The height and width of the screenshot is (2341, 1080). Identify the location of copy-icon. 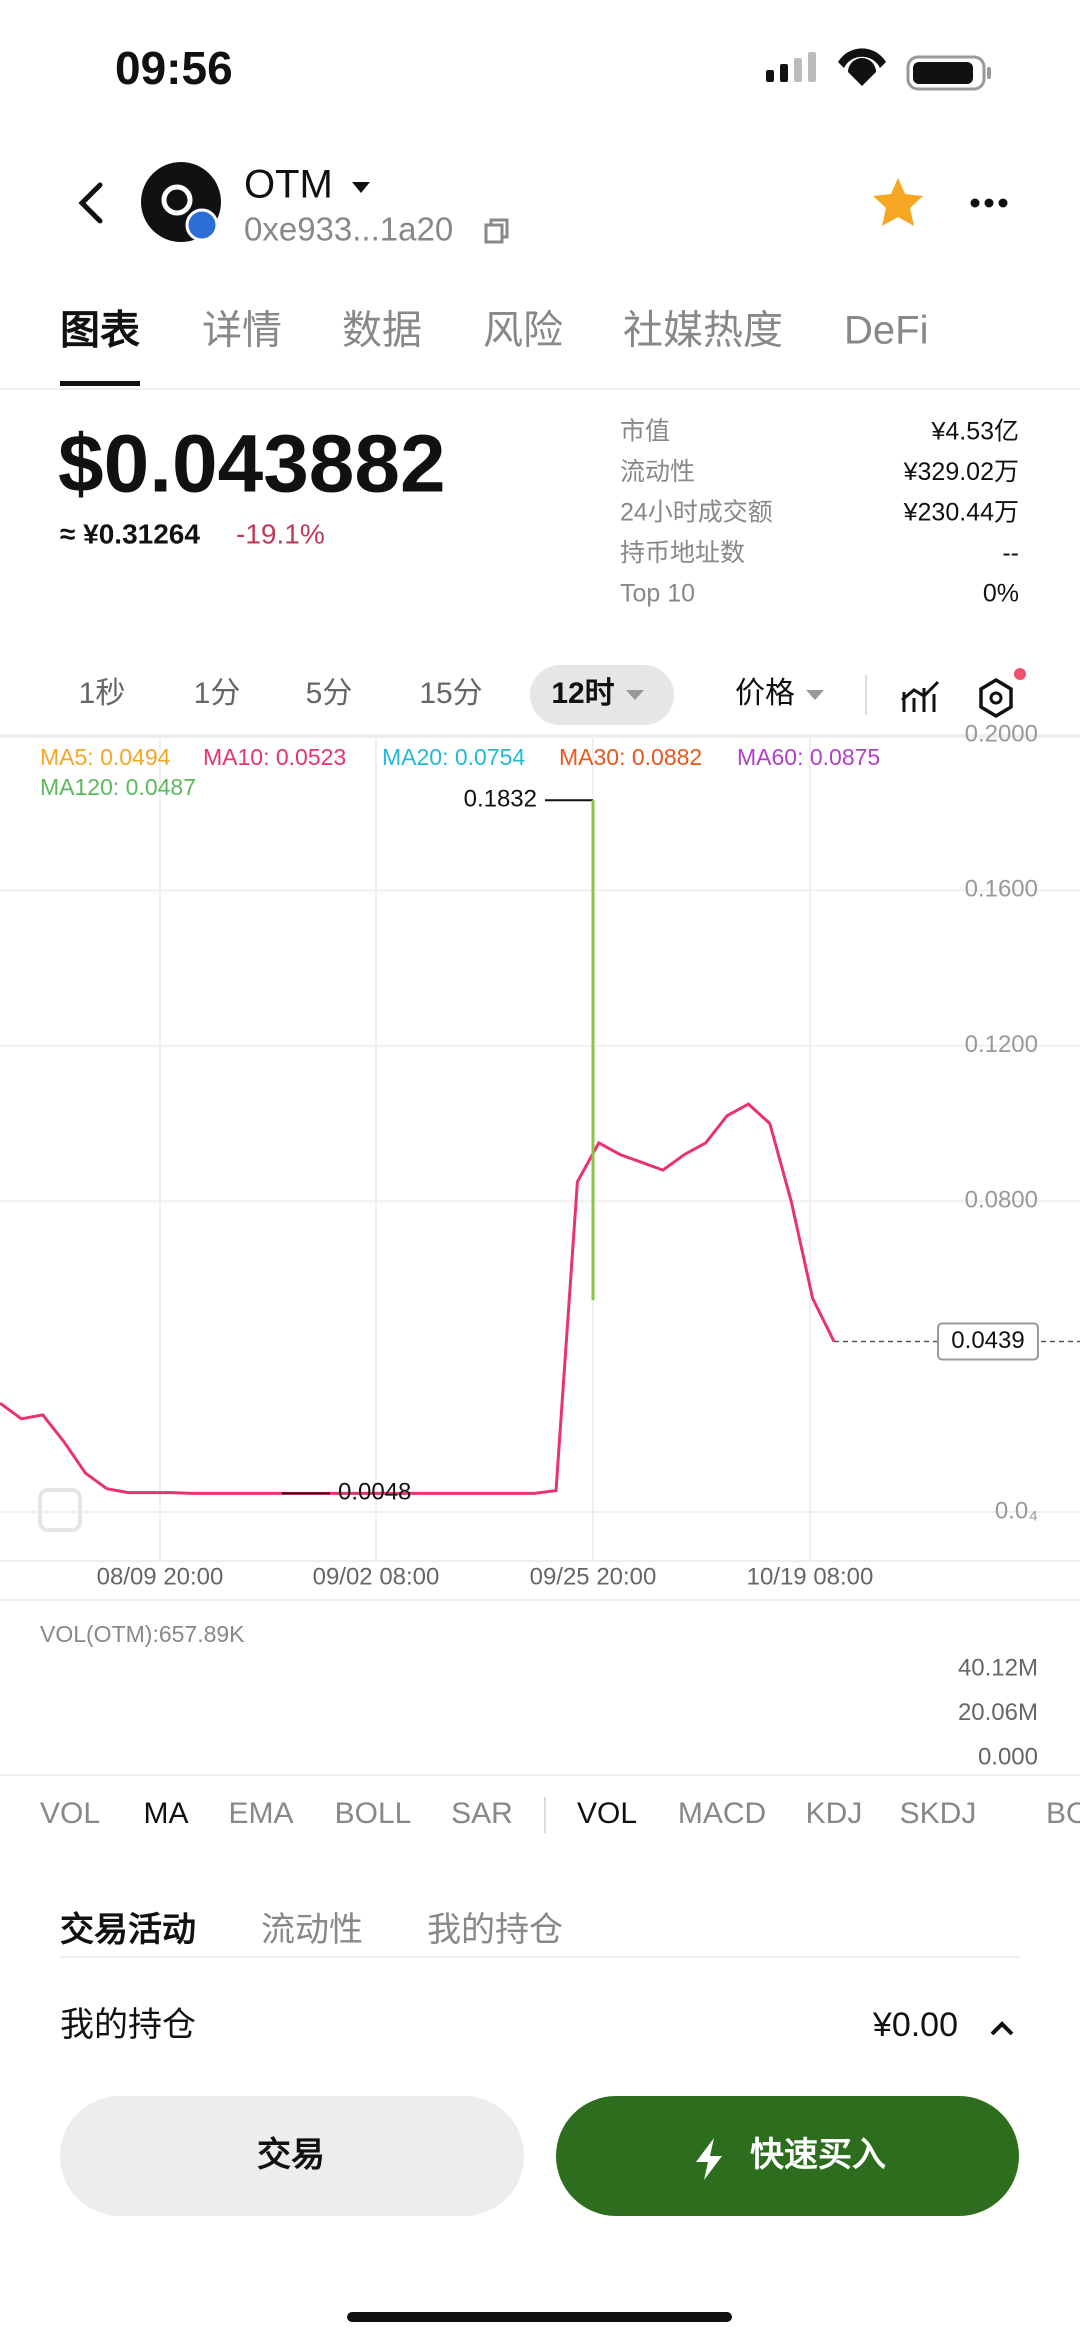
(496, 231).